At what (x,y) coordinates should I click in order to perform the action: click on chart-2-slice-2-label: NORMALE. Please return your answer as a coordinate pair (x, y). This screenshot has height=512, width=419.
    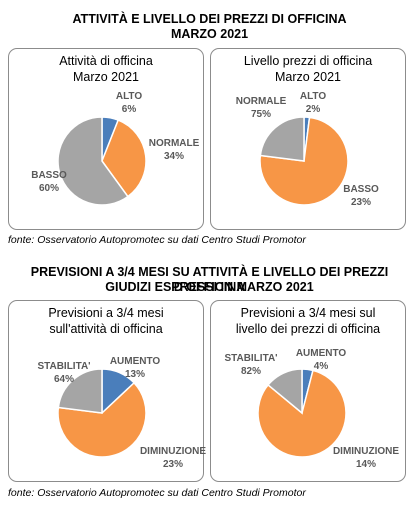
    Looking at the image, I should click on (261, 101).